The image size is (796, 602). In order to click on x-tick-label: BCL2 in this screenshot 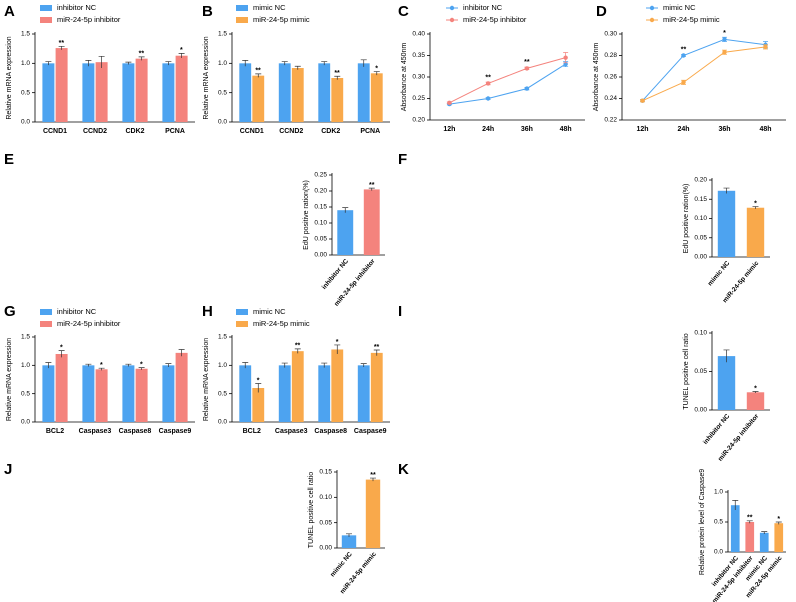, I will do `click(55, 431)`.